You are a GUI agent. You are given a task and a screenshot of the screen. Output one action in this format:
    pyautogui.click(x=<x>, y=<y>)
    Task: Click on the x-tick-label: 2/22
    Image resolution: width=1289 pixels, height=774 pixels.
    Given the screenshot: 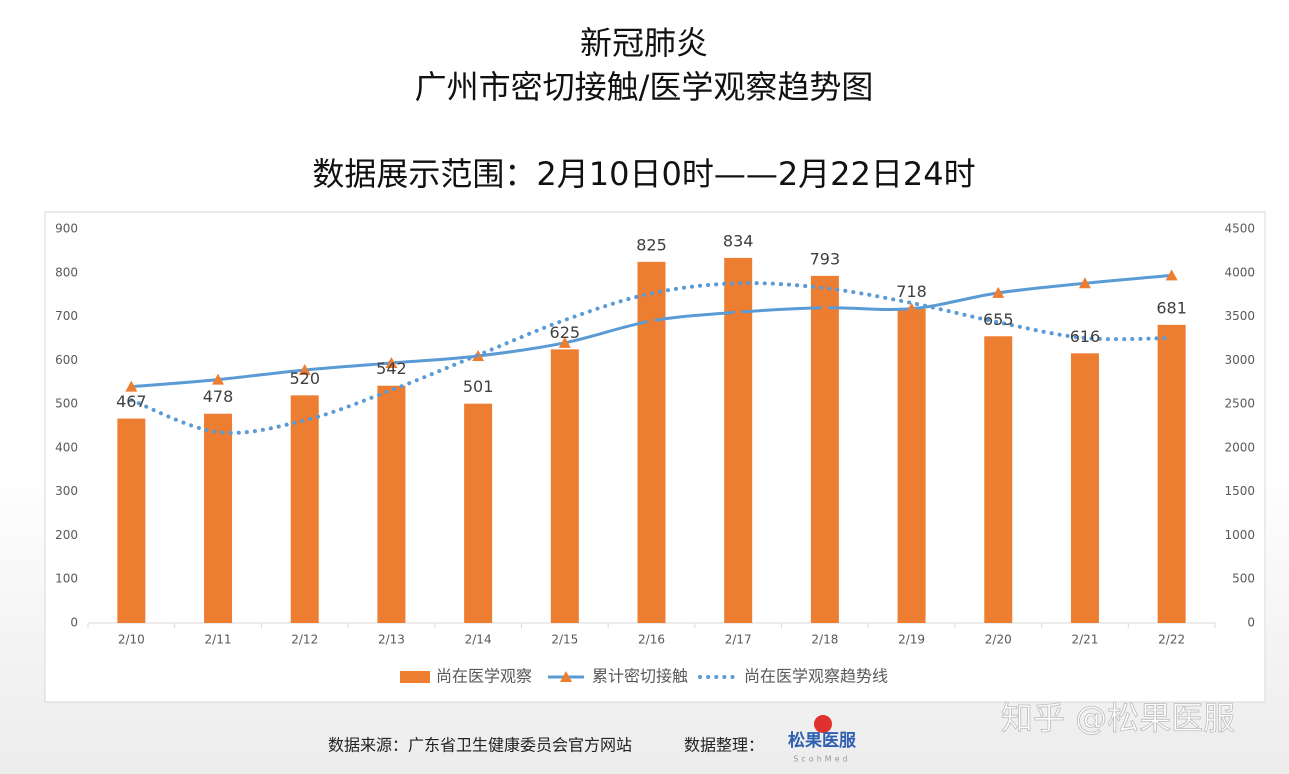 What is the action you would take?
    pyautogui.click(x=1171, y=640)
    